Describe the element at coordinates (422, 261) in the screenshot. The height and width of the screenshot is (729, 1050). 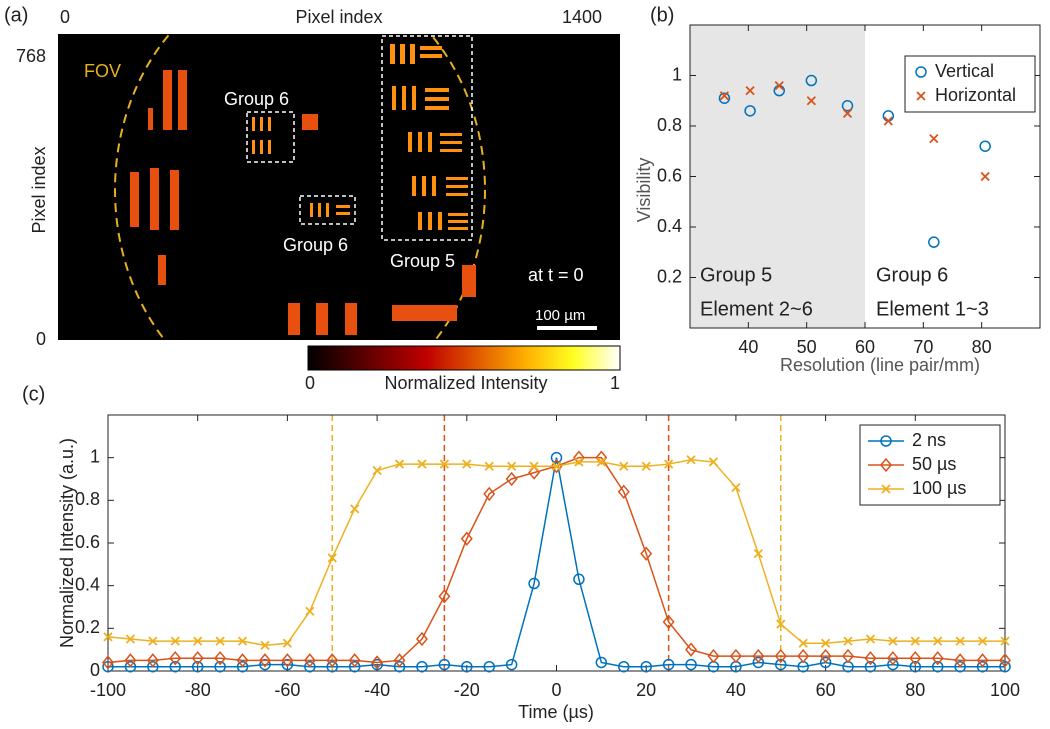
I see `image-annotation: Group 5` at that location.